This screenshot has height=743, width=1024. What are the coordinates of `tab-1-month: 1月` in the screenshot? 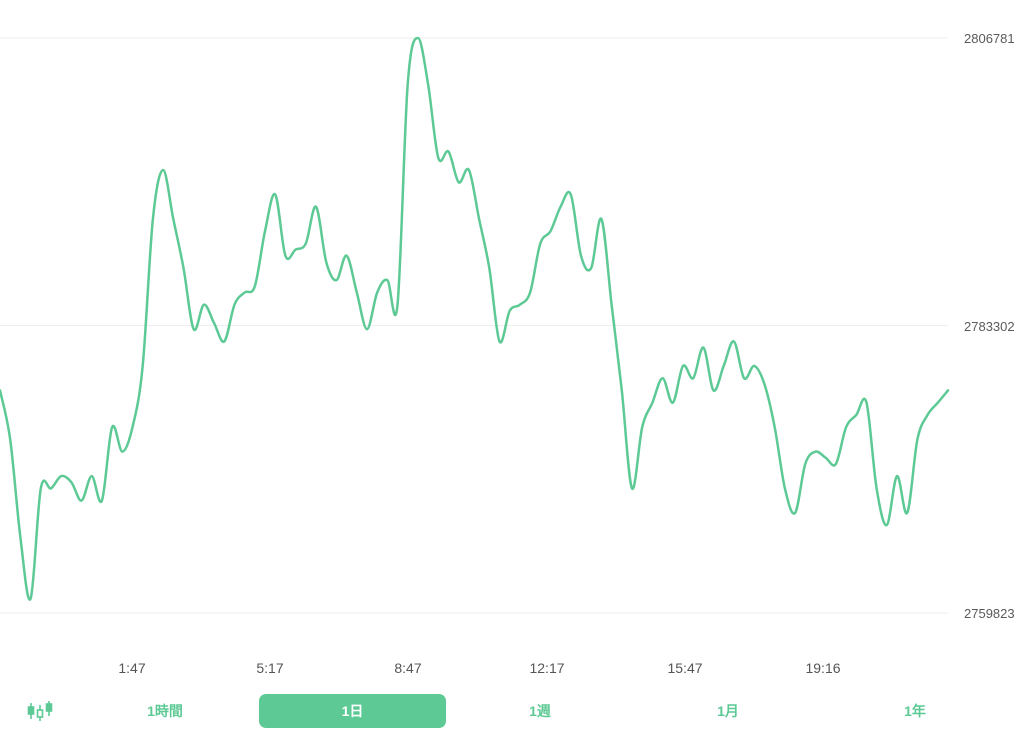 It's located at (728, 711).